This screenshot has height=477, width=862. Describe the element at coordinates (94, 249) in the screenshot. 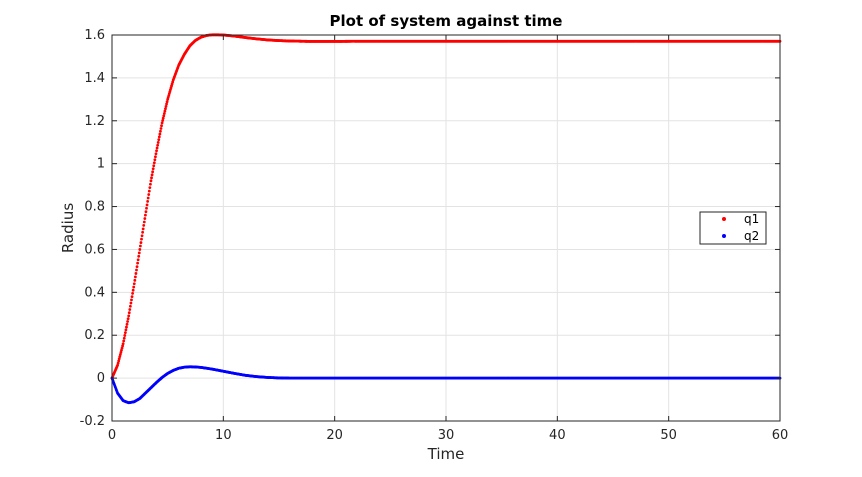

I see `y-tick-label: 0.6` at that location.